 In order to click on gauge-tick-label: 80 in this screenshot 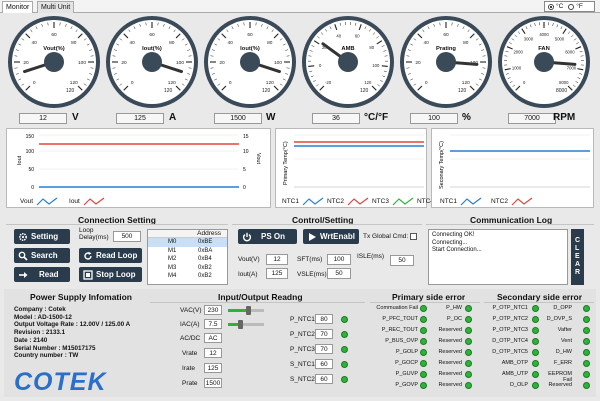, I will do `click(270, 43)`.